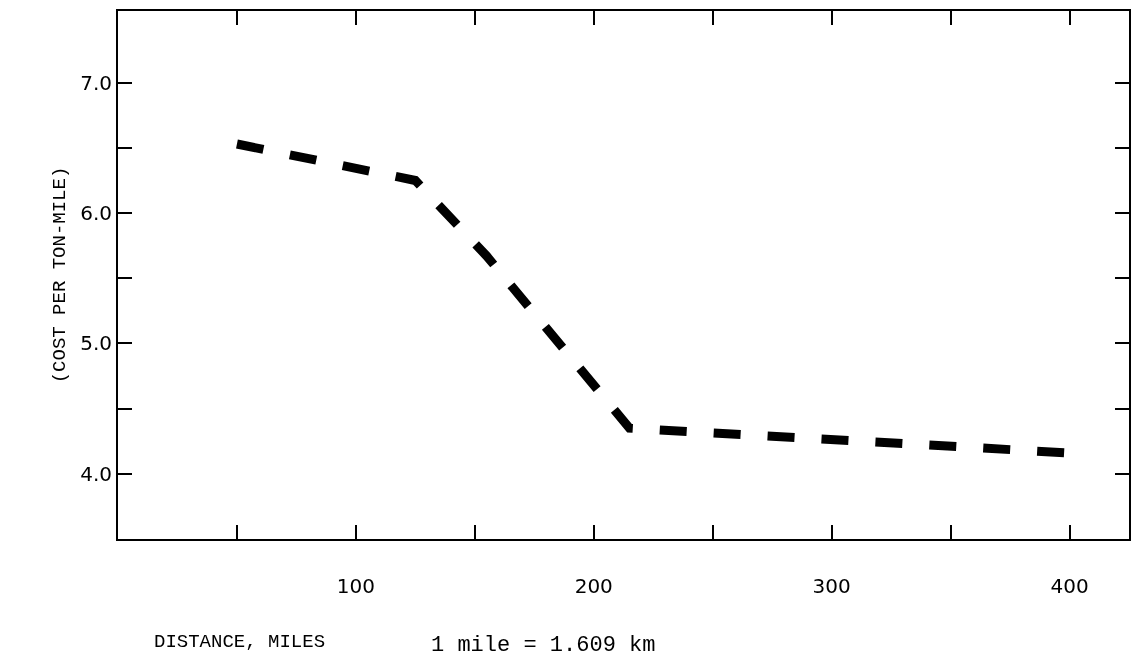 This screenshot has height=657, width=1141. I want to click on x-tick-label: 100, so click(355, 586).